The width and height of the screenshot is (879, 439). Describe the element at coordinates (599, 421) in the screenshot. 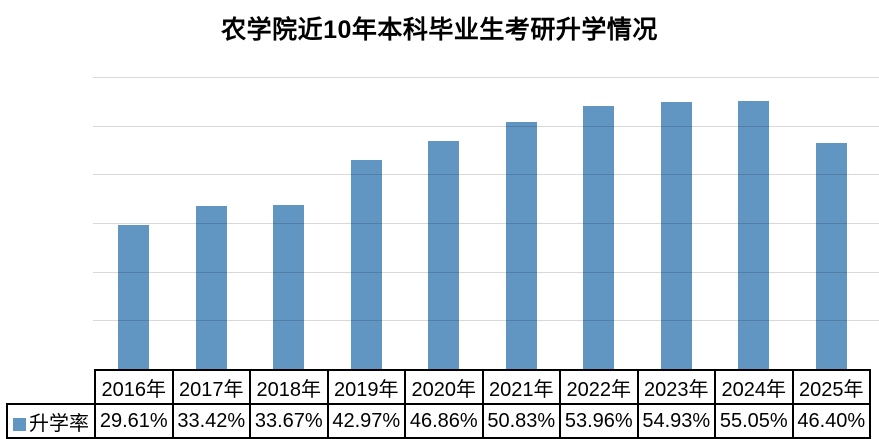

I see `value-cell: 53.96%` at that location.